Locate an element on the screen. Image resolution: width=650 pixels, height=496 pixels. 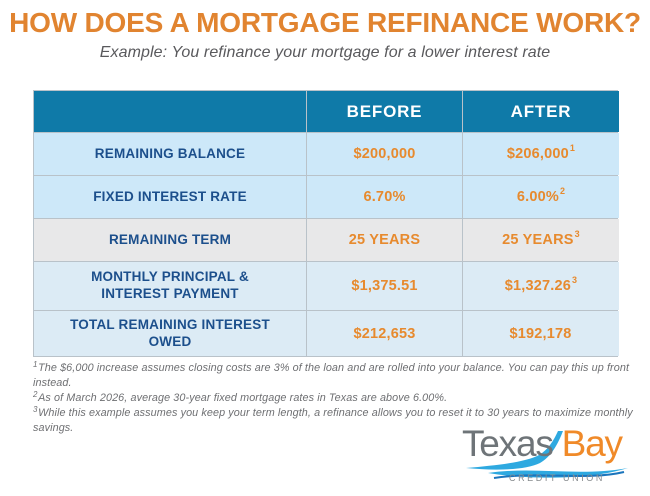
page-title: HOW DOES A MORTGAGE REFINANCE WORK? is located at coordinates (325, 22).